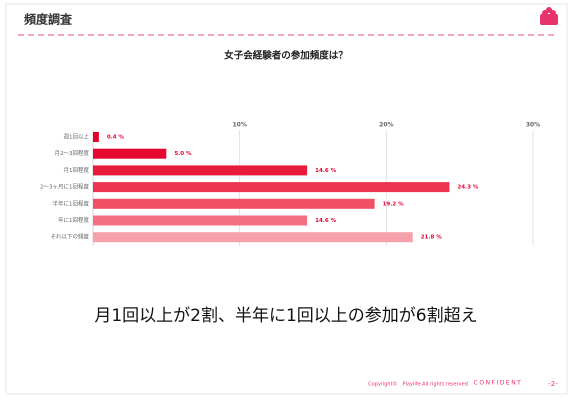 The height and width of the screenshot is (400, 573). I want to click on value-label: 24.3 %, so click(467, 188).